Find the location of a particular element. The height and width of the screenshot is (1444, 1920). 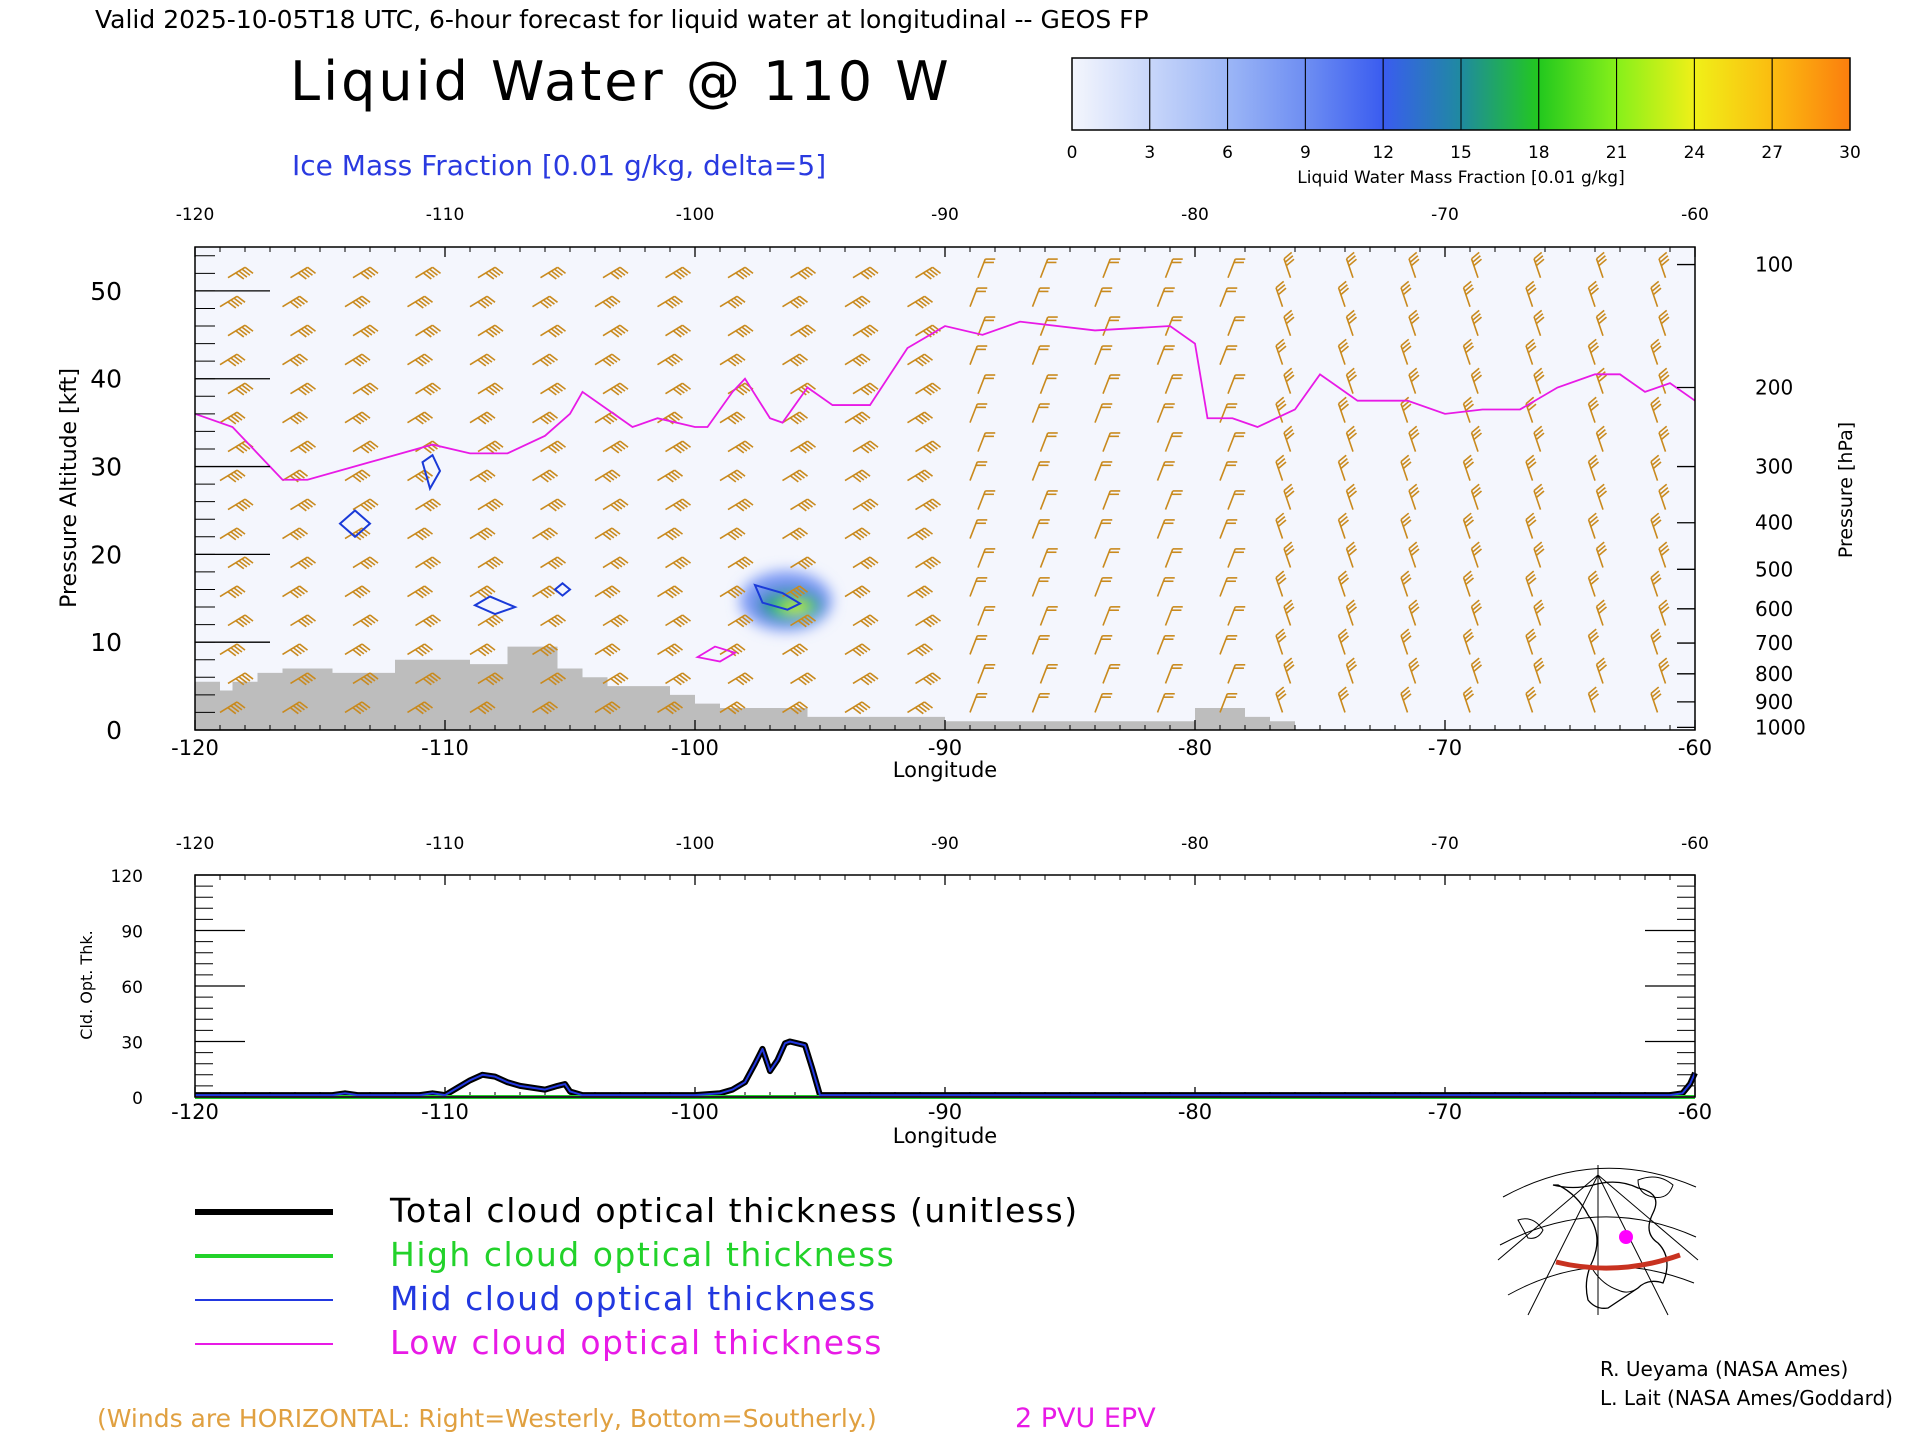

opt-y-tick-label: 60 is located at coordinates (132, 988).